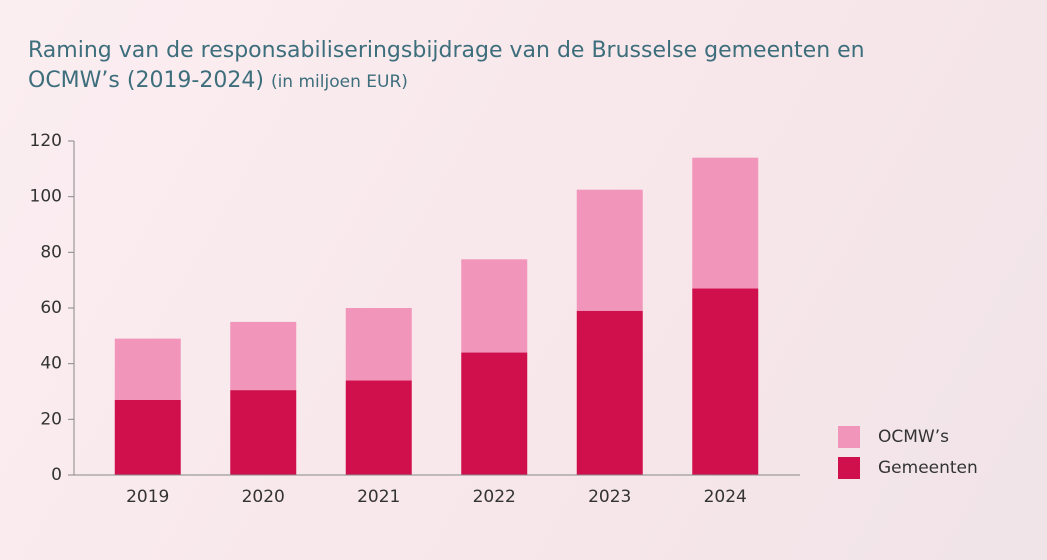  What do you see at coordinates (378, 497) in the screenshot?
I see `x-tick-label: 2021` at bounding box center [378, 497].